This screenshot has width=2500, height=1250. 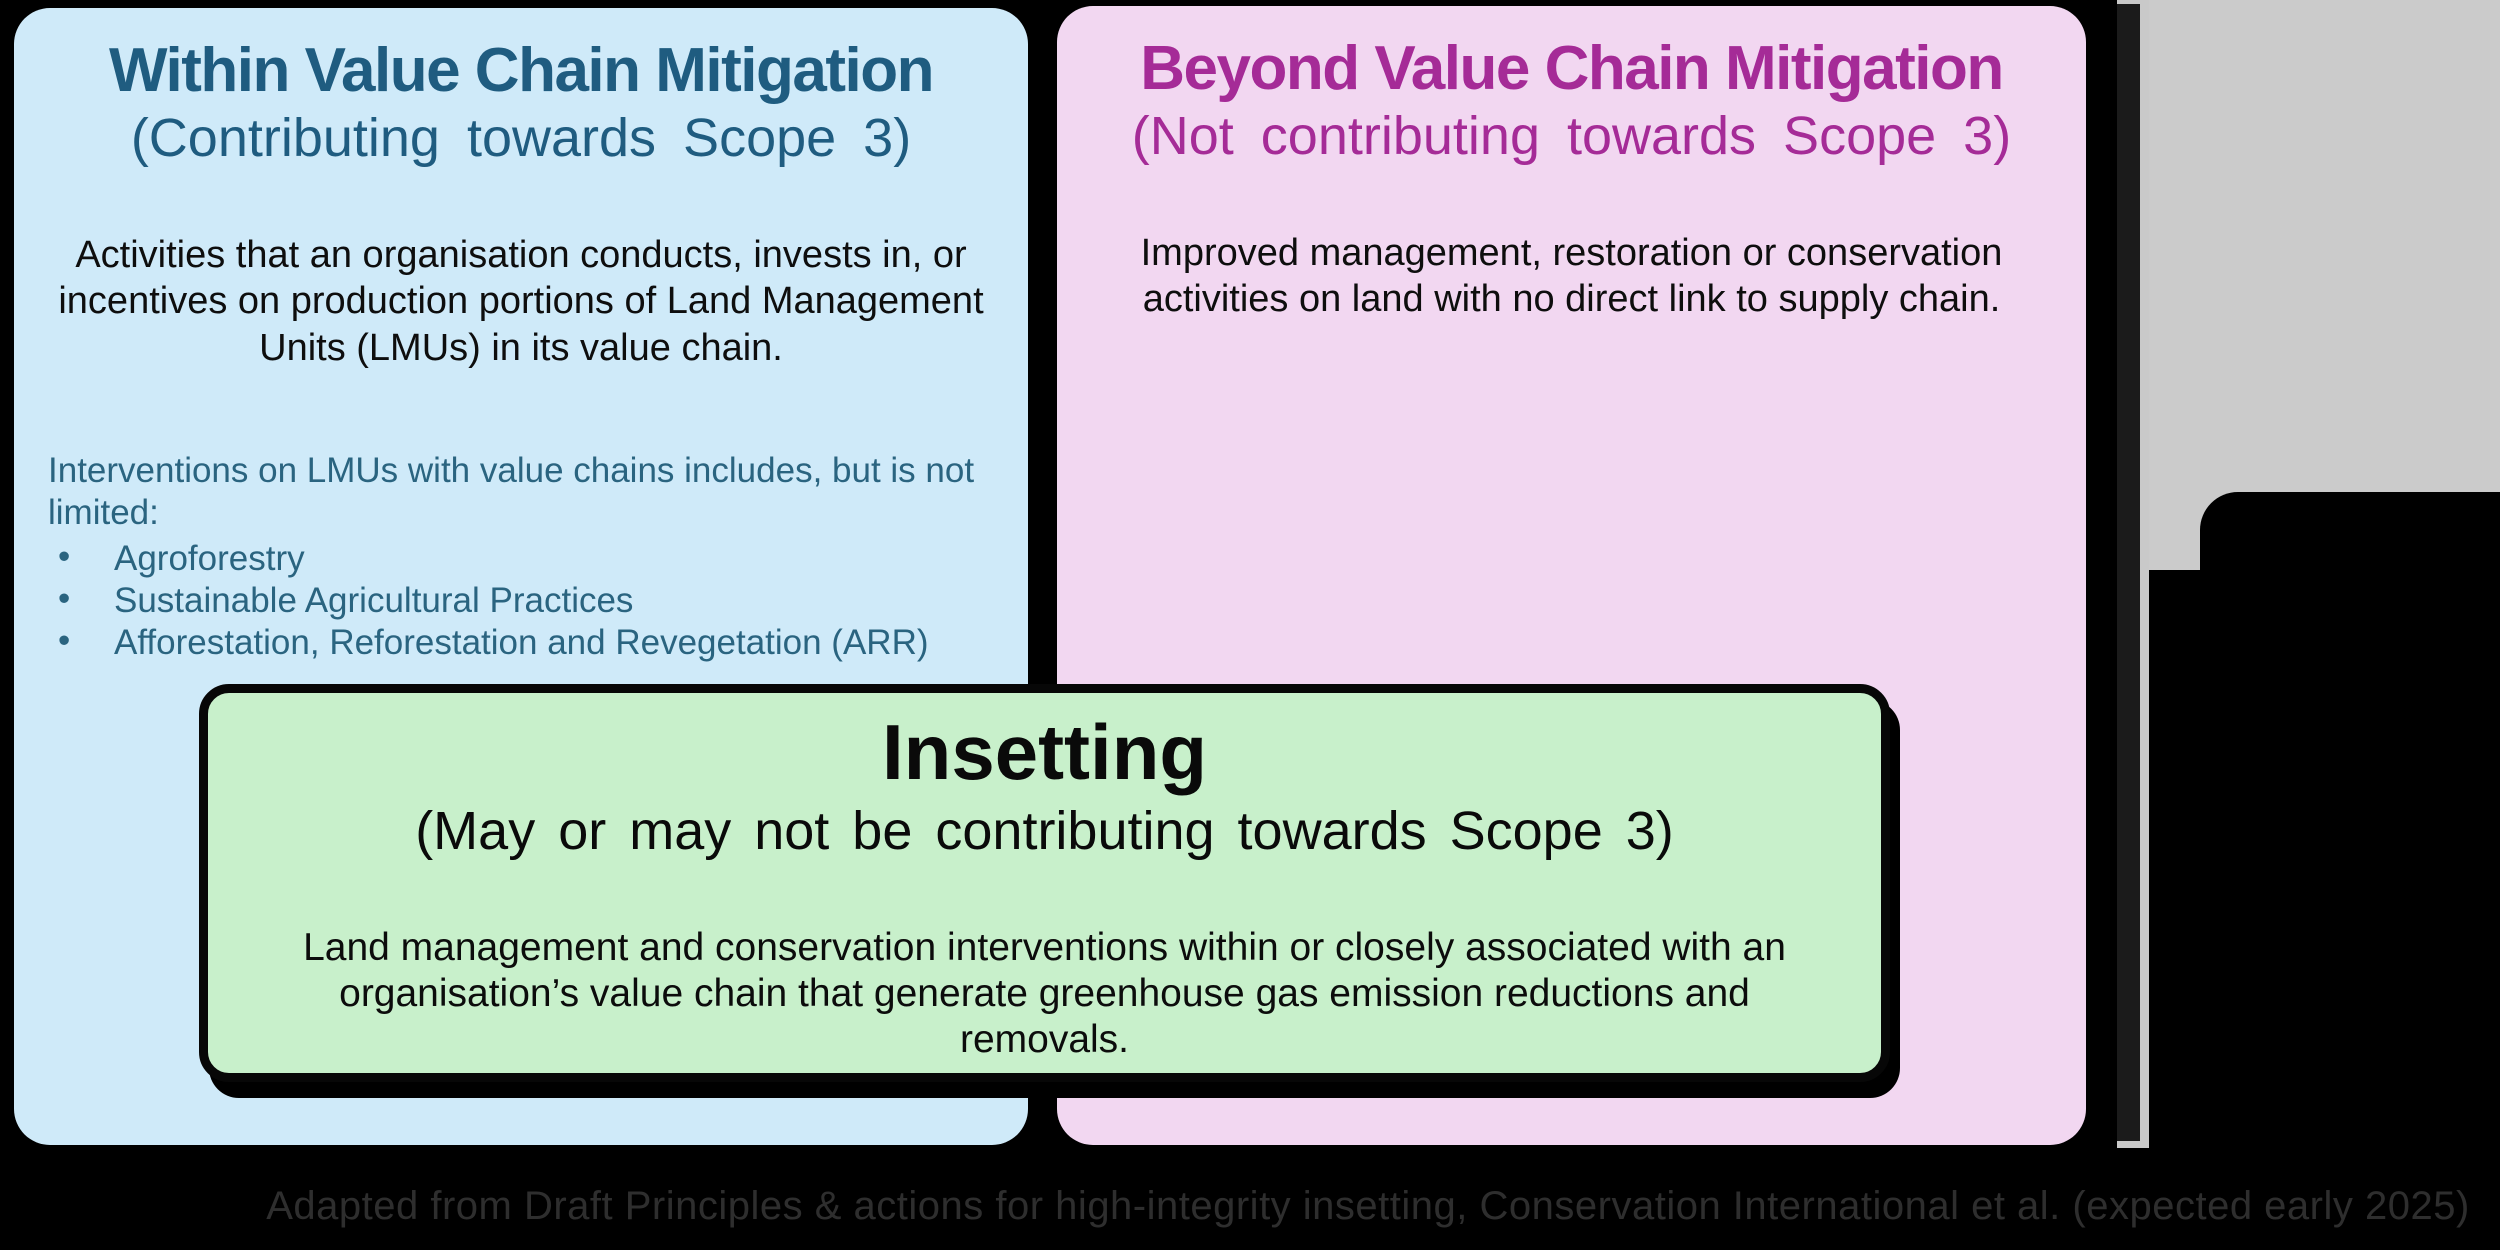 I want to click on list-item: • Agroforestry, so click(x=526, y=558).